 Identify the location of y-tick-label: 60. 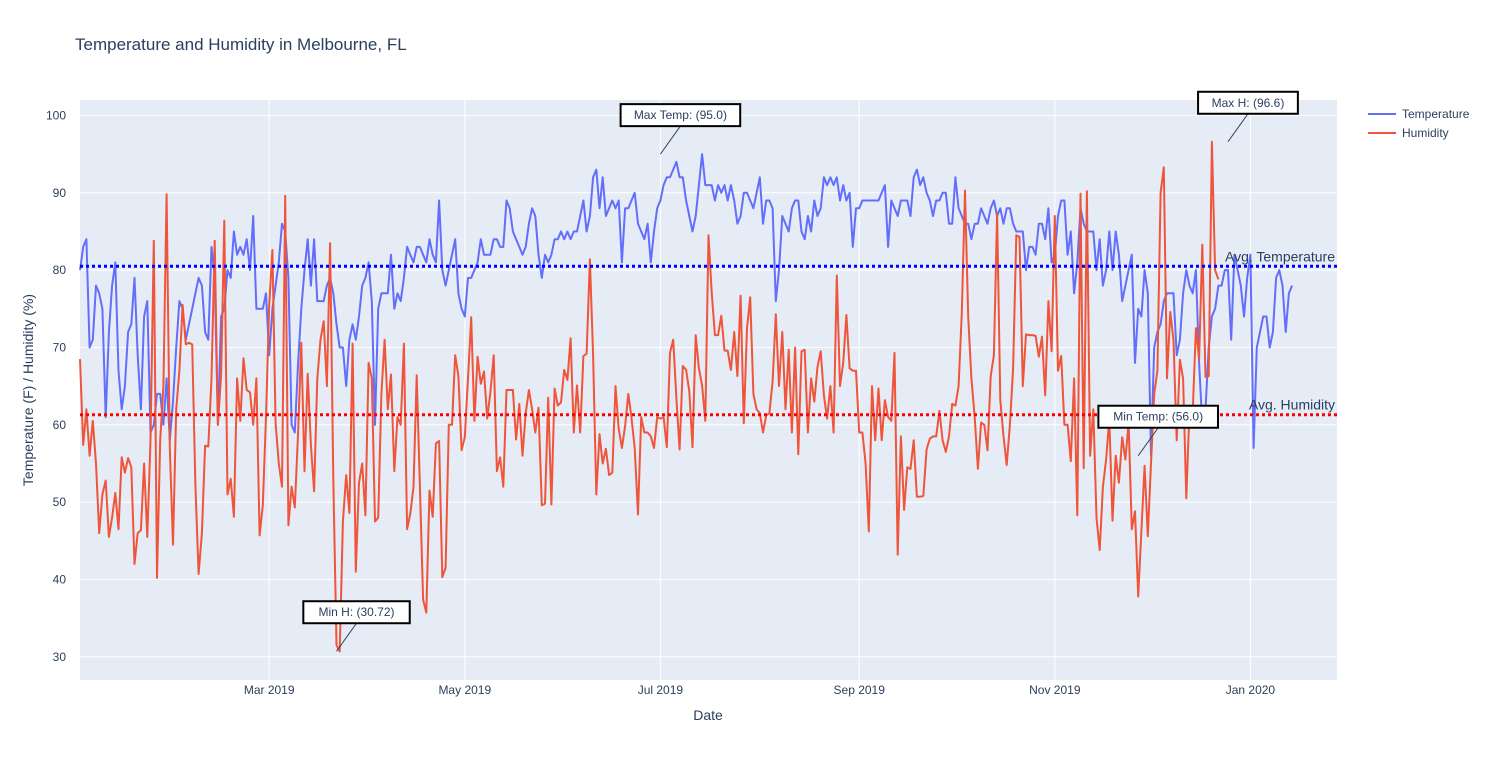
(60, 425).